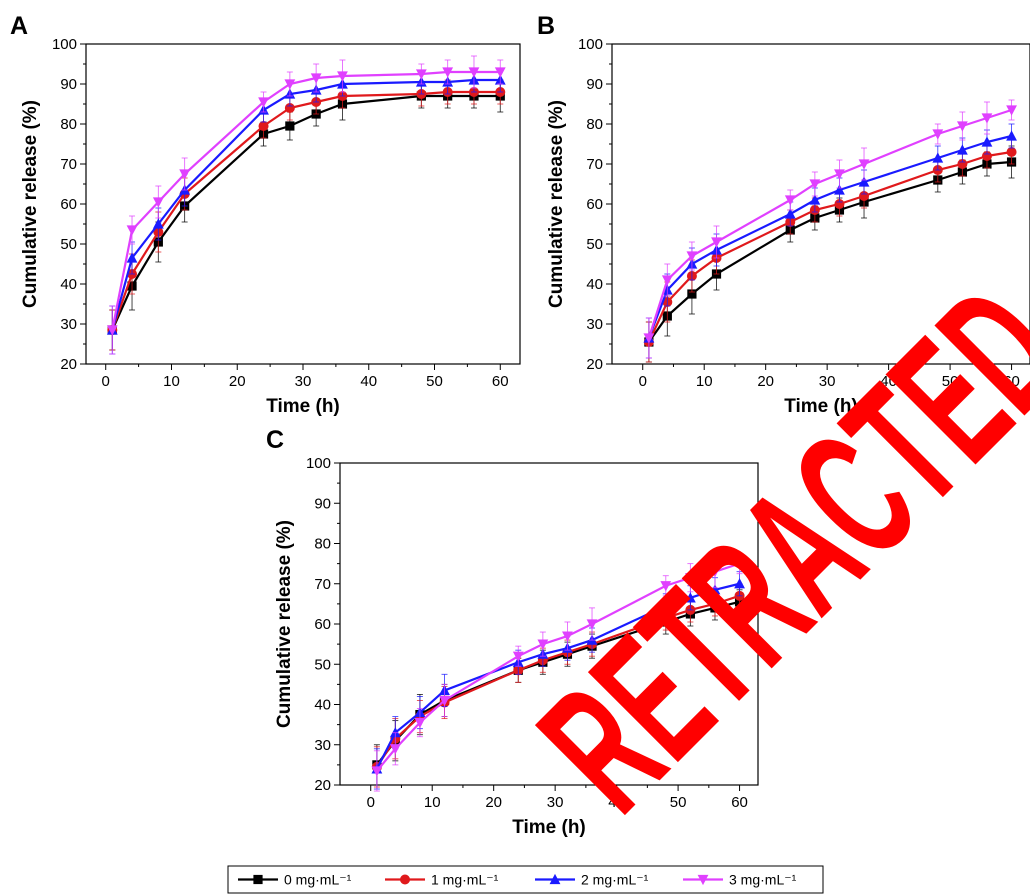 This screenshot has width=1030, height=896. I want to click on legend-label: 2 mg·mL⁻¹, so click(615, 880).